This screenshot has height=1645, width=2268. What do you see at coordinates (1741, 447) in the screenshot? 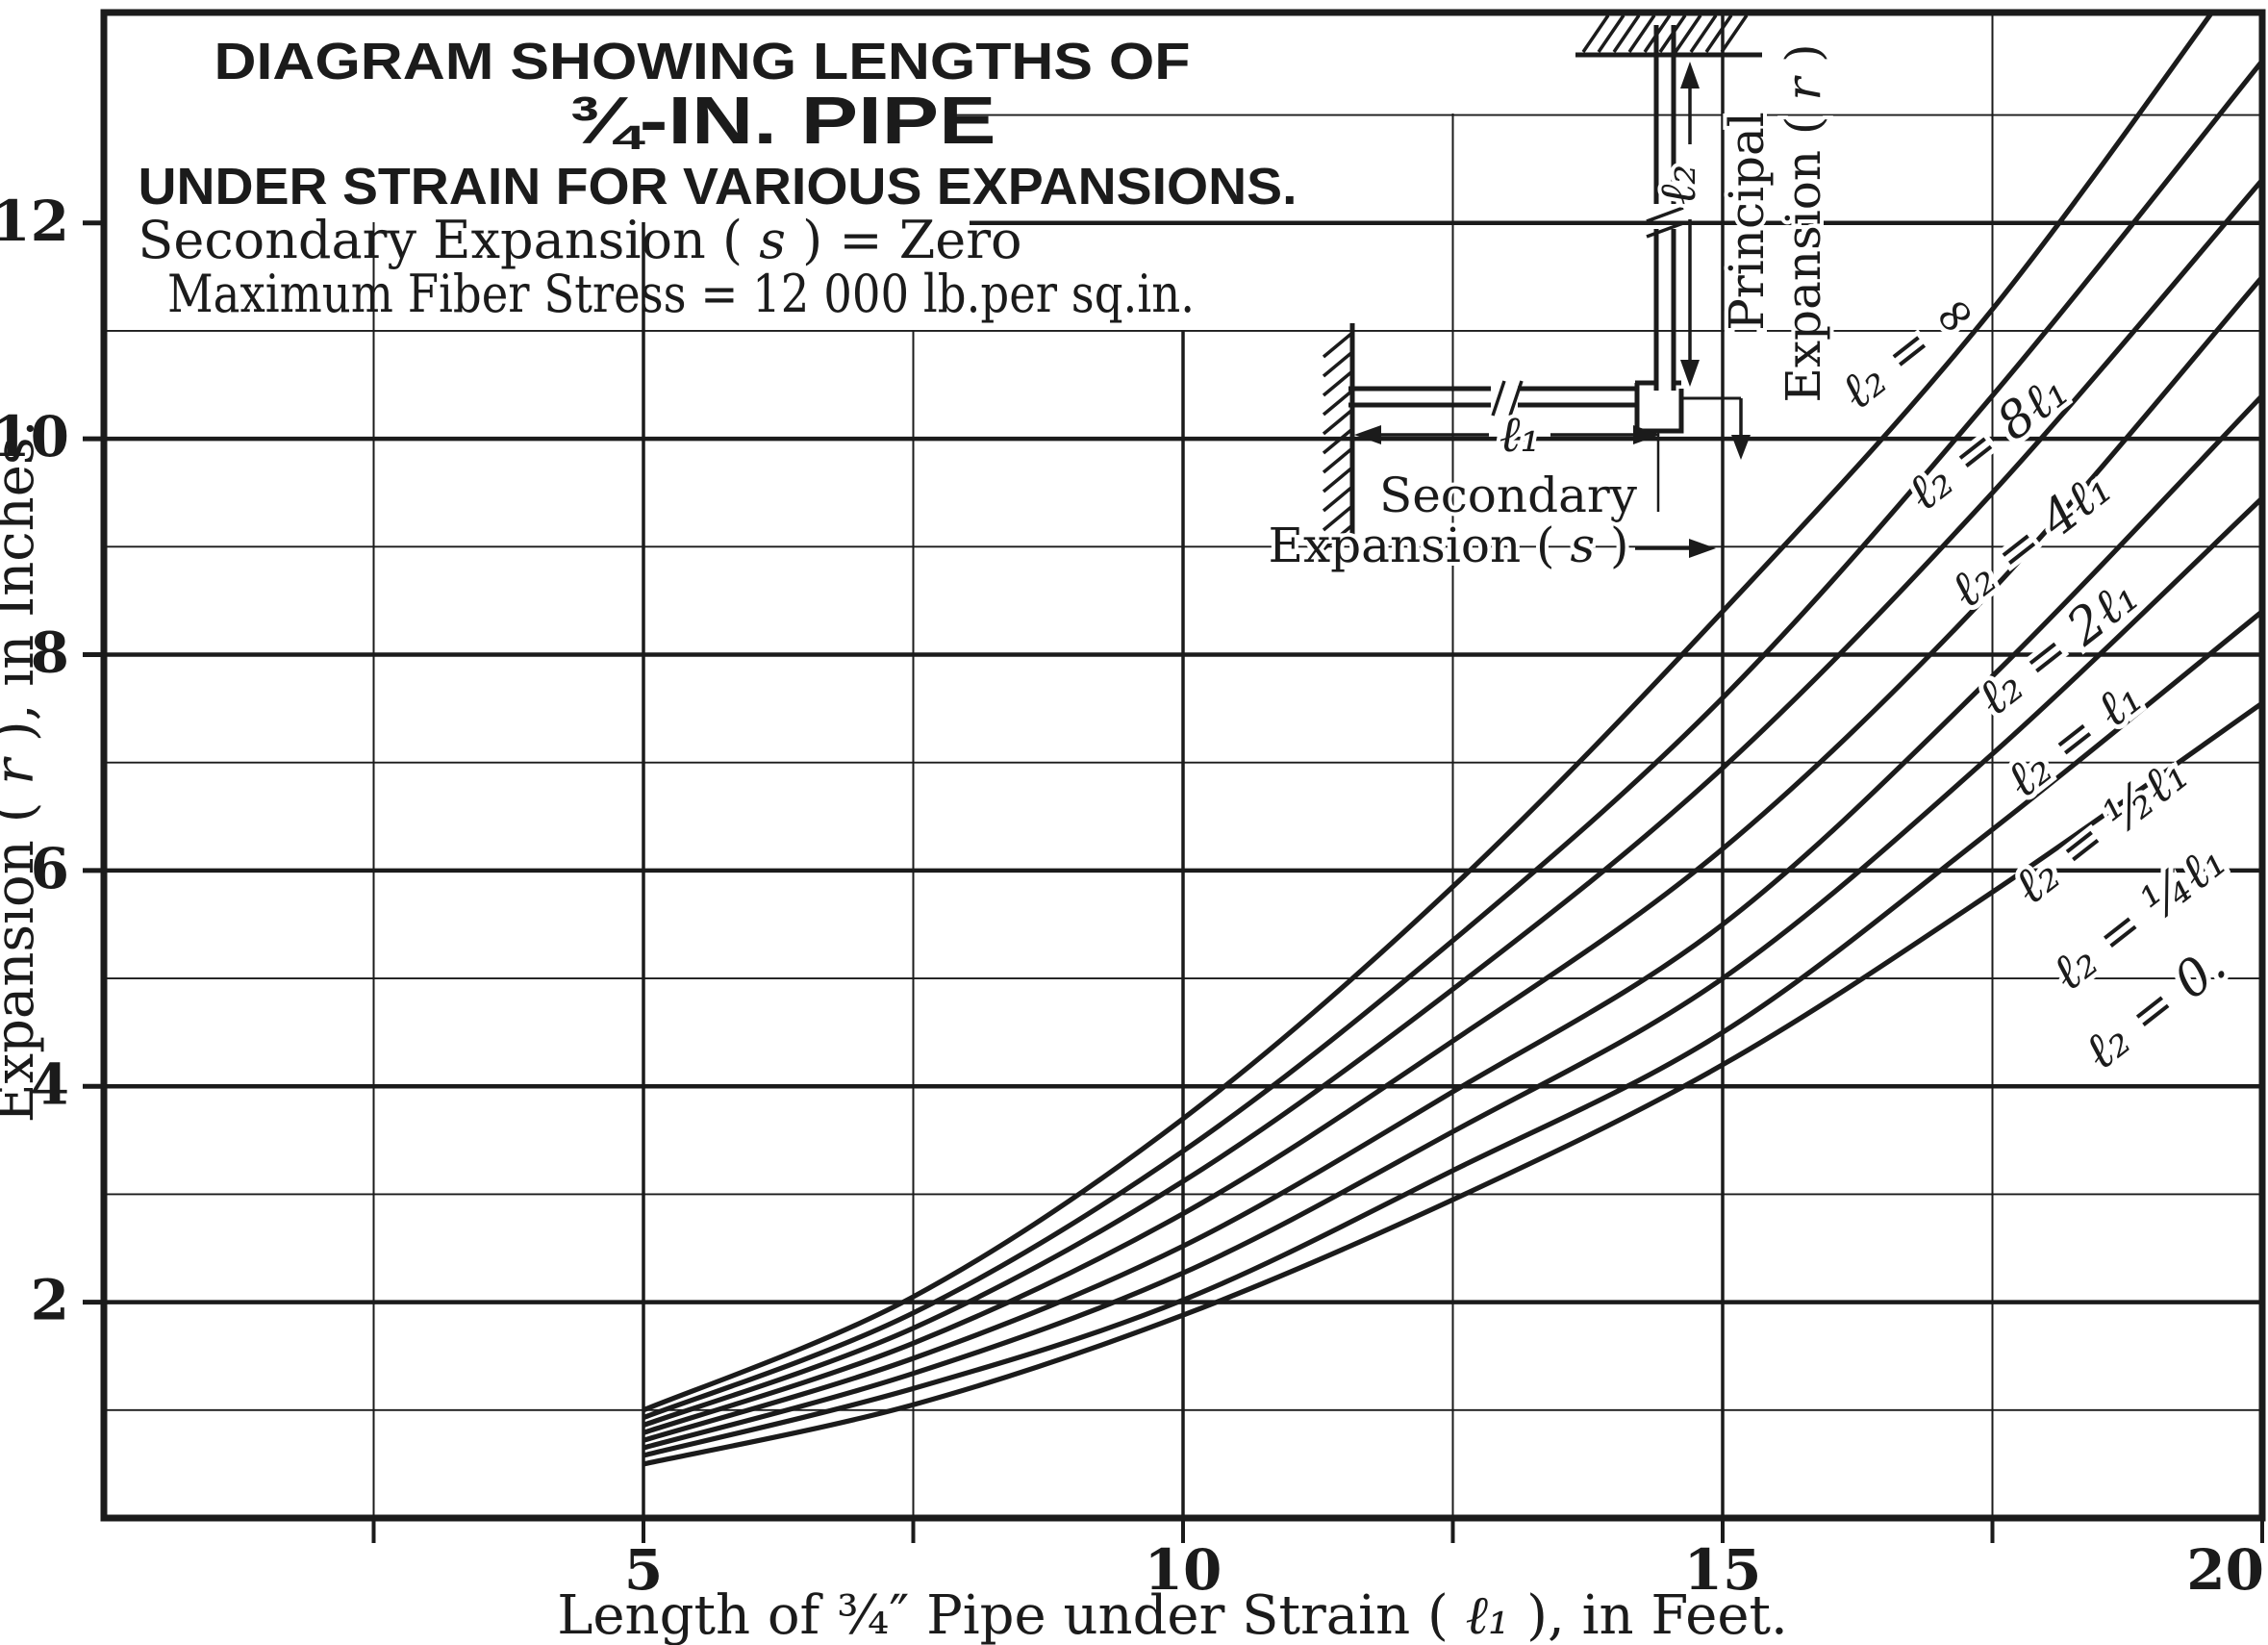
I see `inset-principal-arrowhead` at bounding box center [1741, 447].